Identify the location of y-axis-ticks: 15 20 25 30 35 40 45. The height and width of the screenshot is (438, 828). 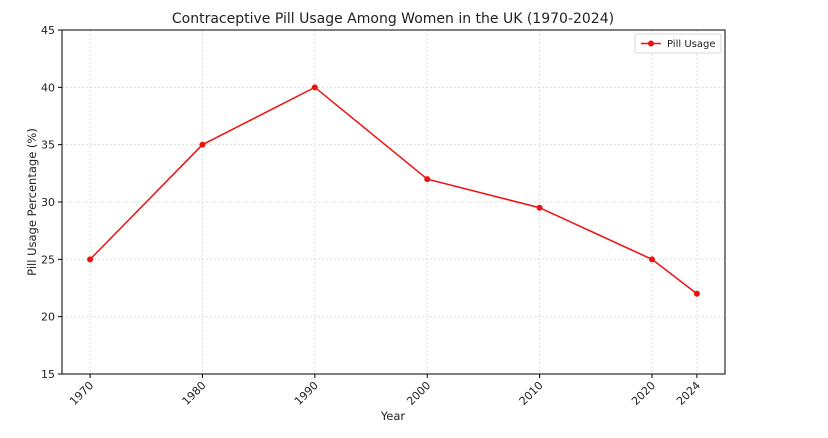
(51, 202).